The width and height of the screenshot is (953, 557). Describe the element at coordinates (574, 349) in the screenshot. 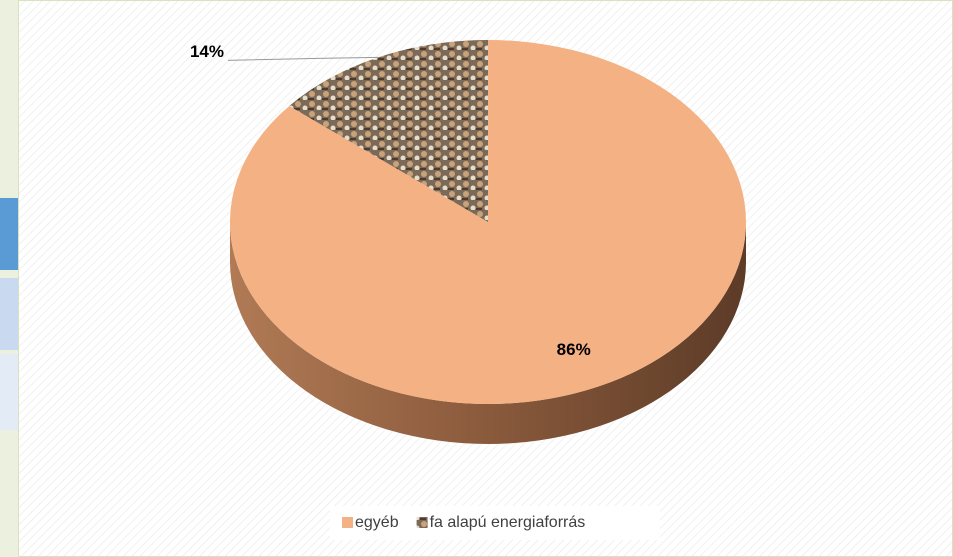

I see `data-label: 86%` at that location.